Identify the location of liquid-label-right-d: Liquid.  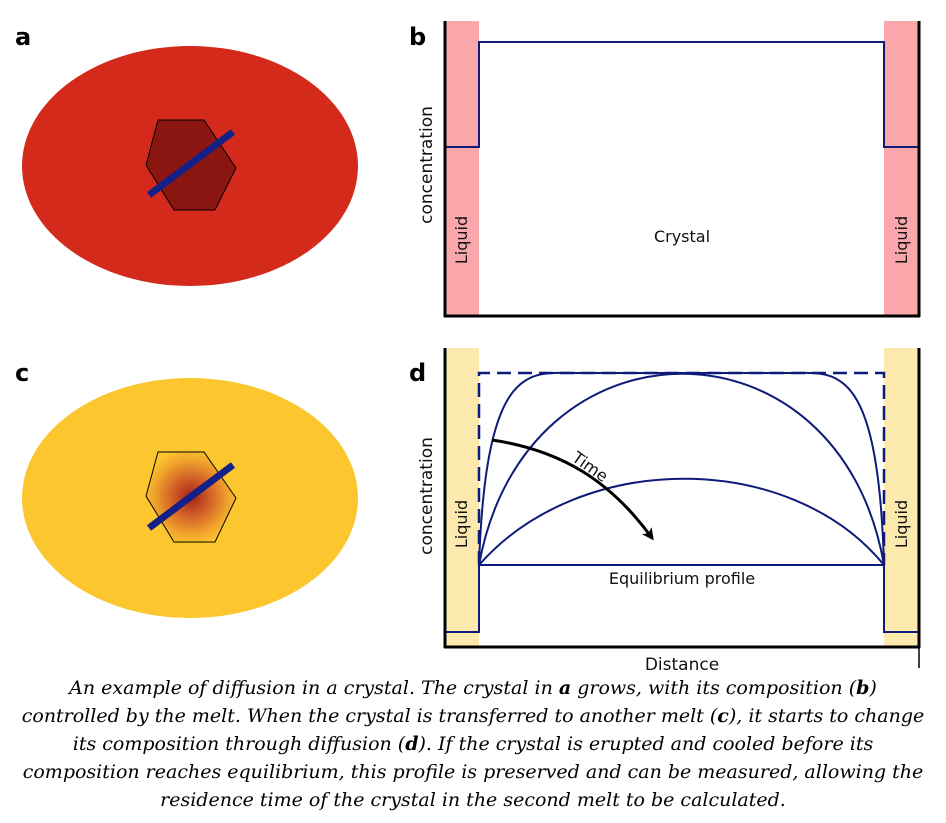
(901, 524).